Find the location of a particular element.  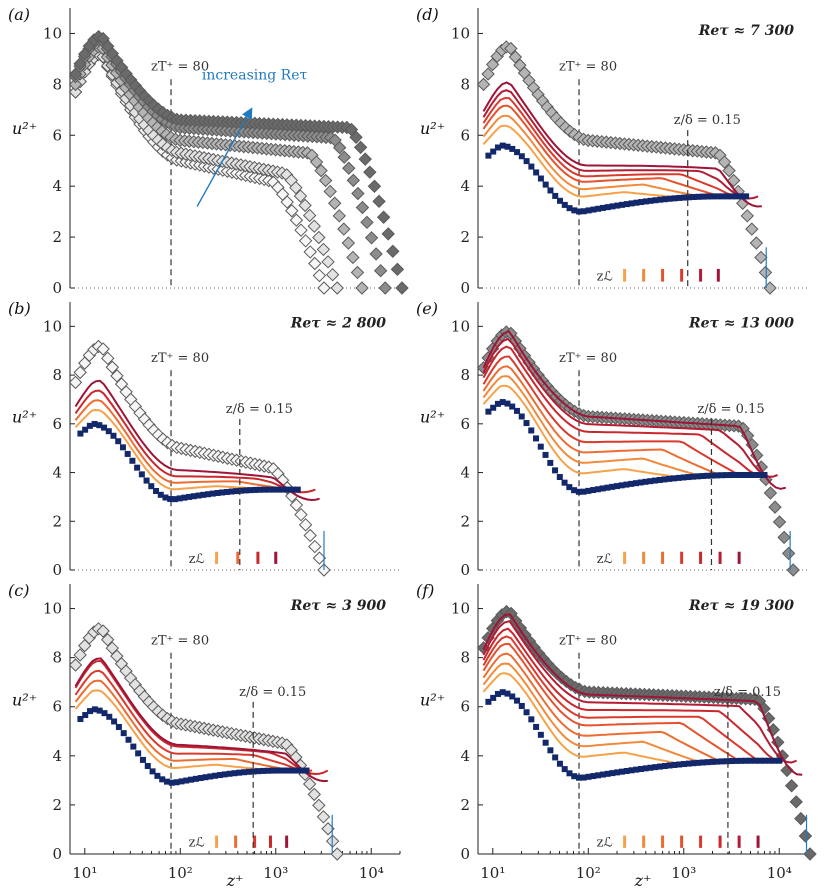

y-tick-label: 0 is located at coordinates (57, 570).